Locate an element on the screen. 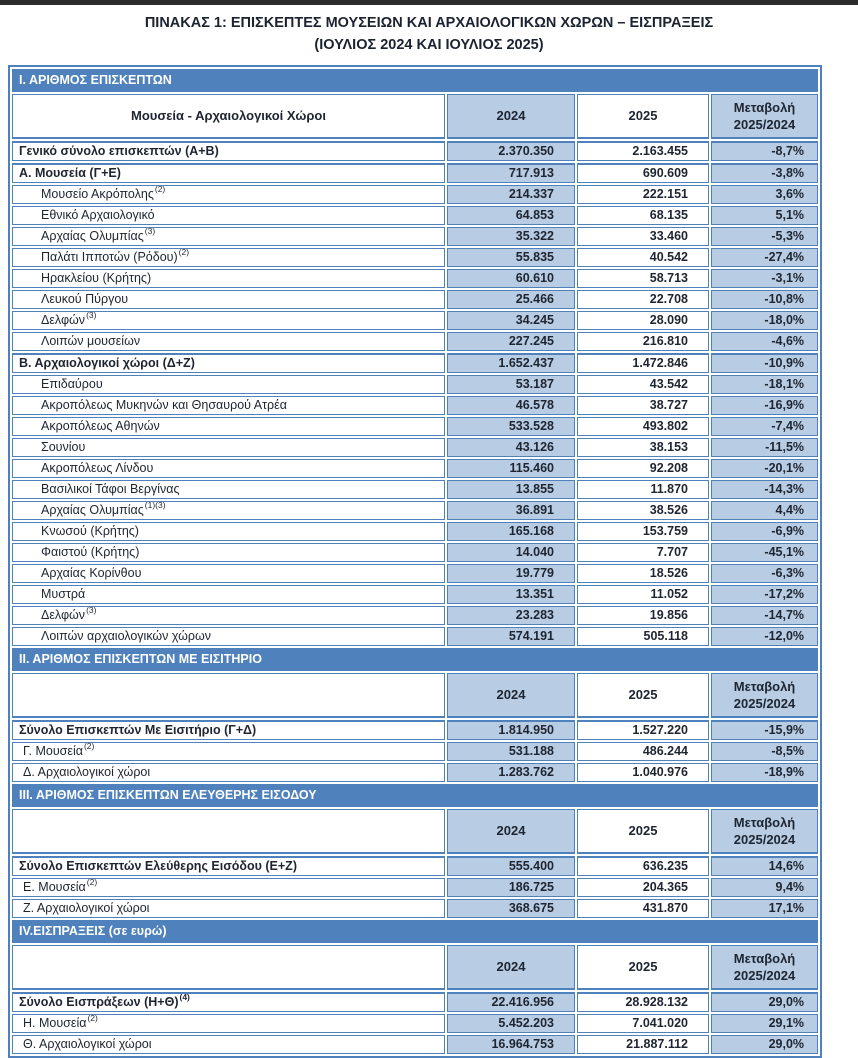 The image size is (858, 1058). value-change: -18,0% is located at coordinates (765, 320).